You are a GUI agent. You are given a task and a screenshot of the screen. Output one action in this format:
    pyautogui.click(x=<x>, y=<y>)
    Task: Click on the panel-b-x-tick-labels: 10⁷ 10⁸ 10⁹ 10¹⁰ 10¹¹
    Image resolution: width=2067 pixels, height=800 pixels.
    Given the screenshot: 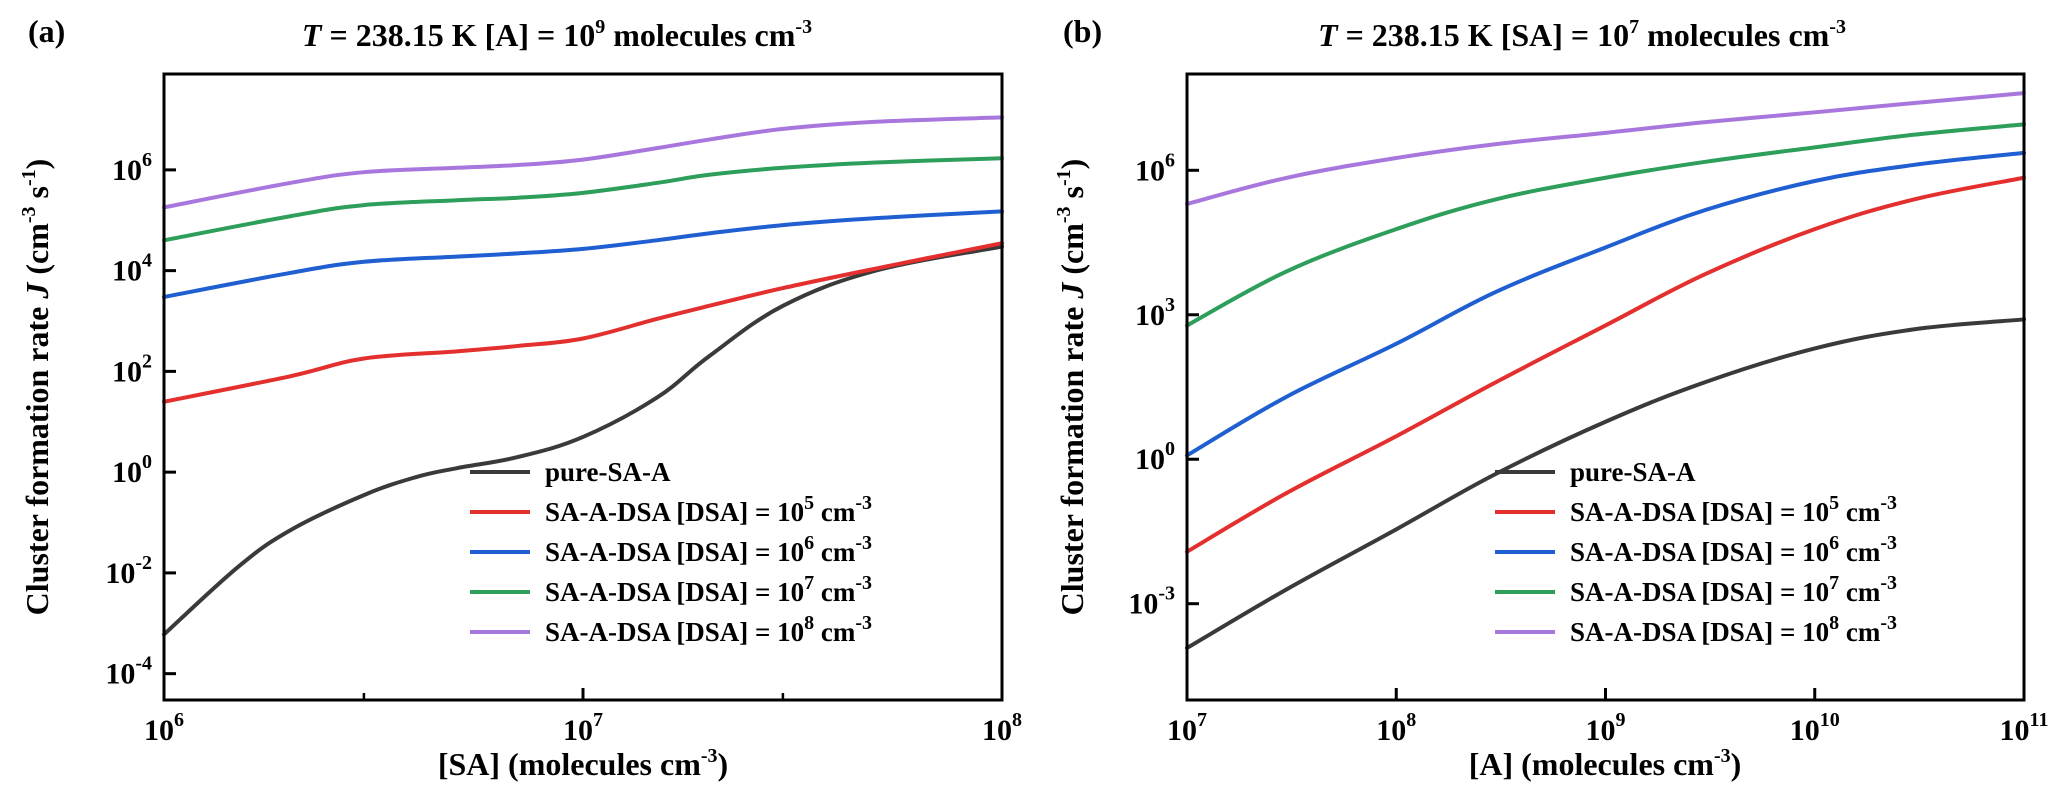 What is the action you would take?
    pyautogui.click(x=1607, y=728)
    